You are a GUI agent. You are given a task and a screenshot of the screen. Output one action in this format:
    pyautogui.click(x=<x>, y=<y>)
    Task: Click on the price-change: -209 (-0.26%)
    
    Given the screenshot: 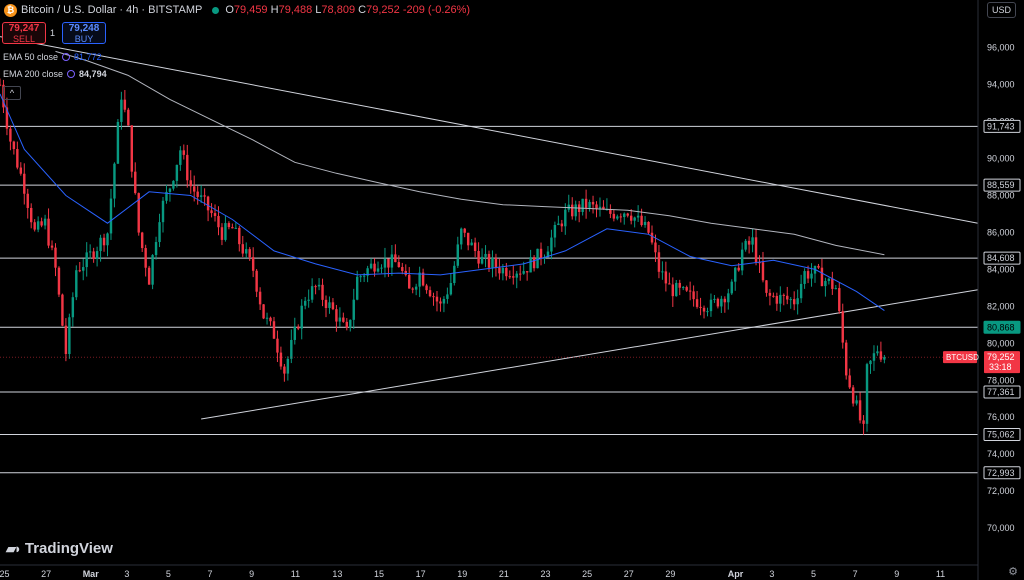 What is the action you would take?
    pyautogui.click(x=436, y=10)
    